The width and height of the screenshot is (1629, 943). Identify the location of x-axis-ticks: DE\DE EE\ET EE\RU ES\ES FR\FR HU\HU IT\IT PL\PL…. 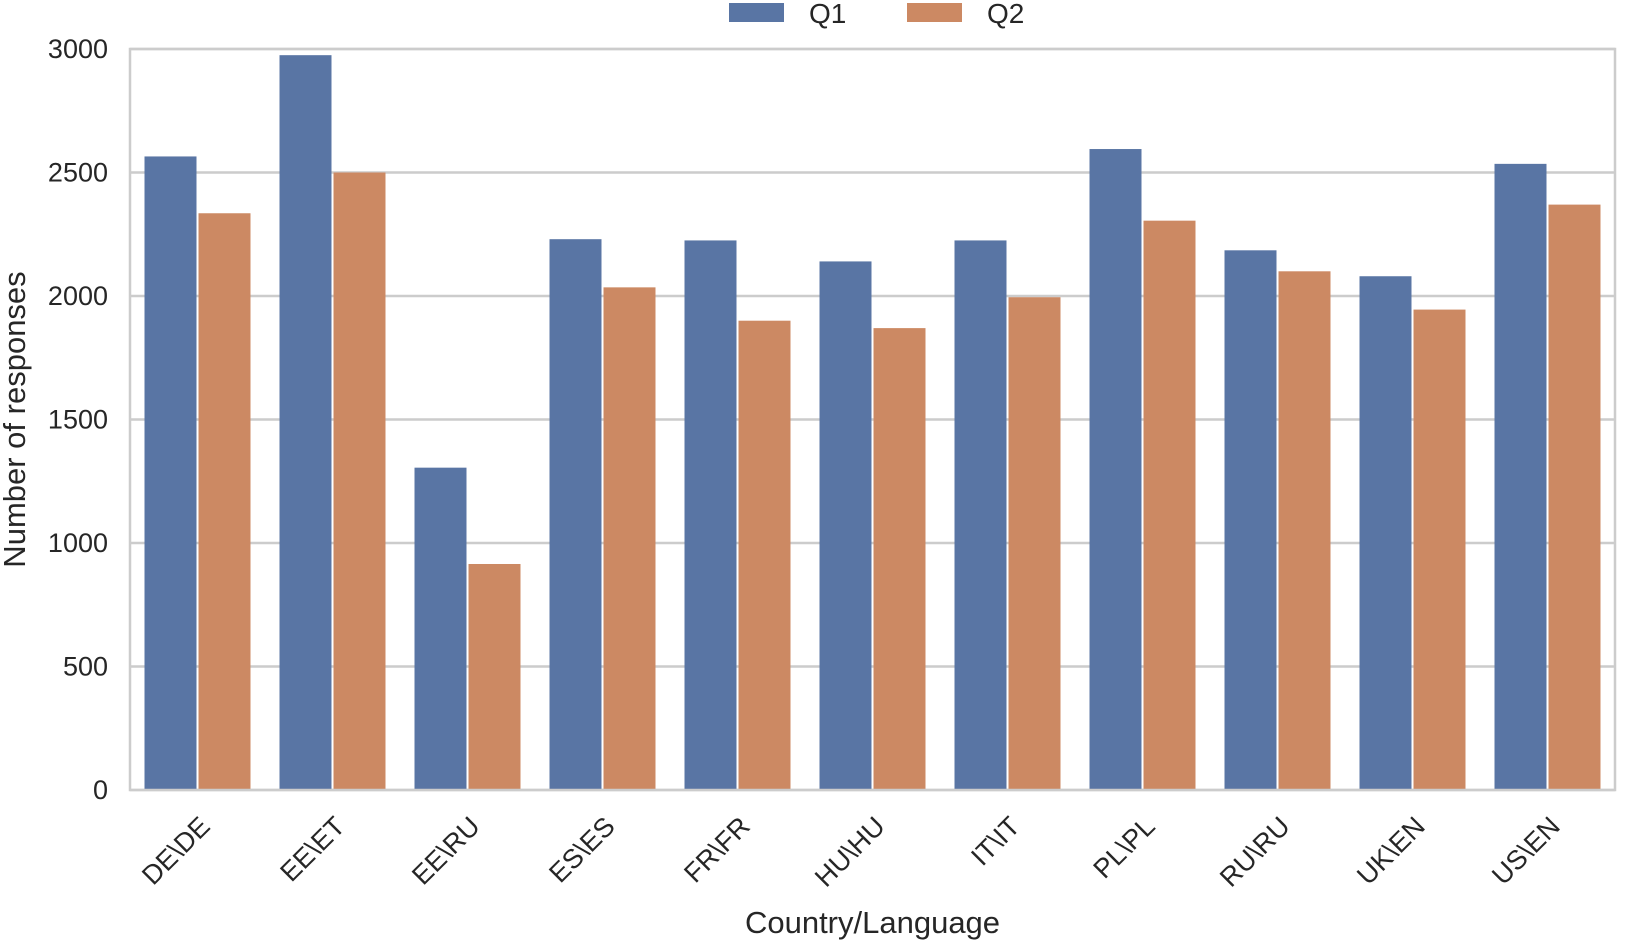
(851, 852).